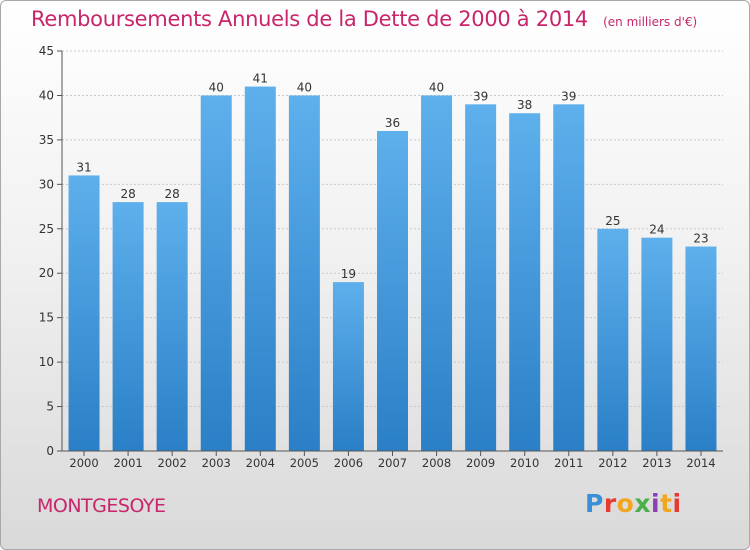  I want to click on y-tick-label: 10, so click(46, 362).